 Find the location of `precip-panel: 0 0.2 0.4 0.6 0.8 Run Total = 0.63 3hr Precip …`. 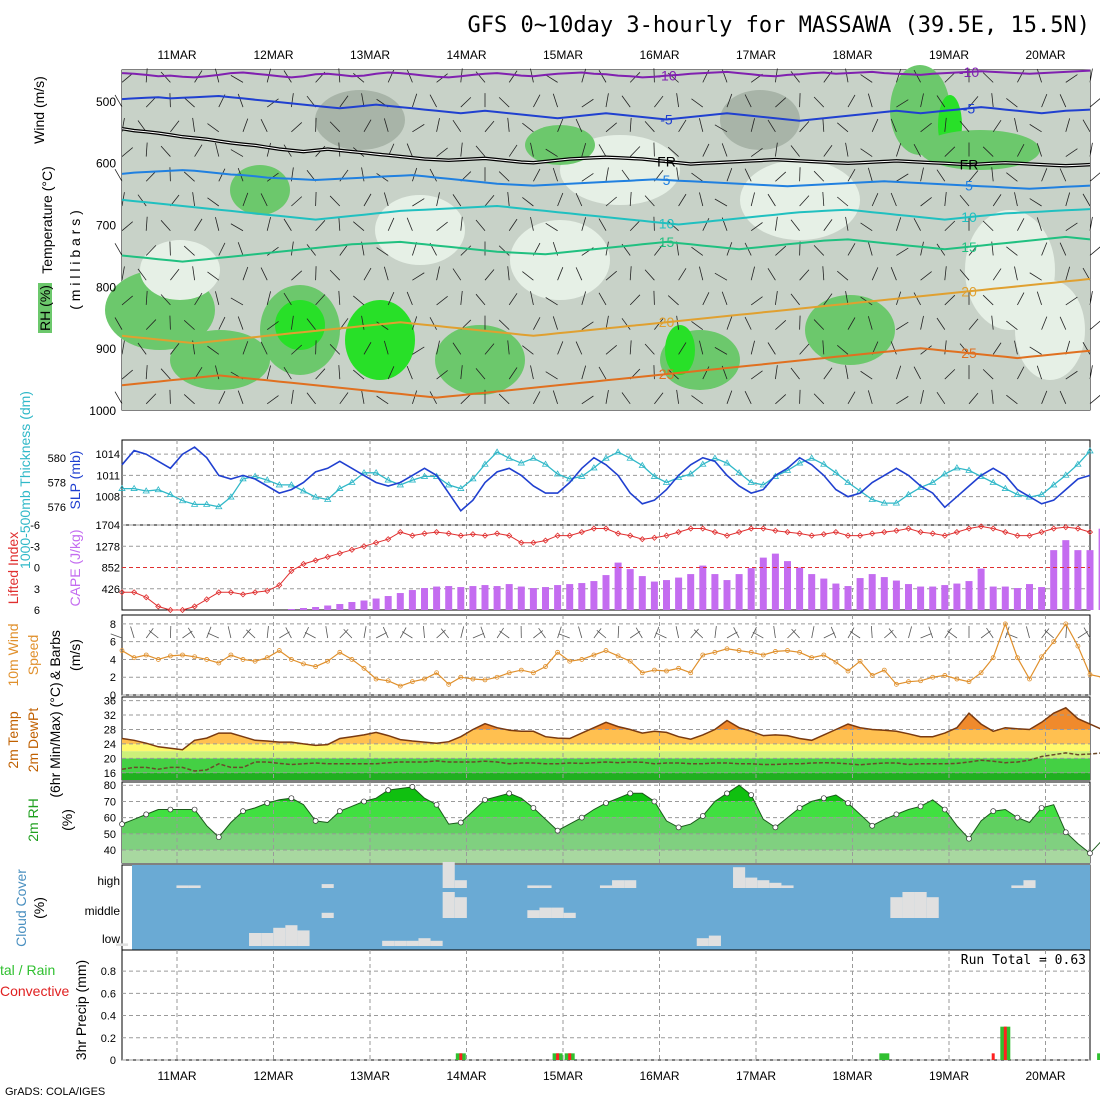

precip-panel: 0 0.2 0.4 0.6 0.8 Run Total = 0.63 3hr Precip … is located at coordinates (550, 1008).